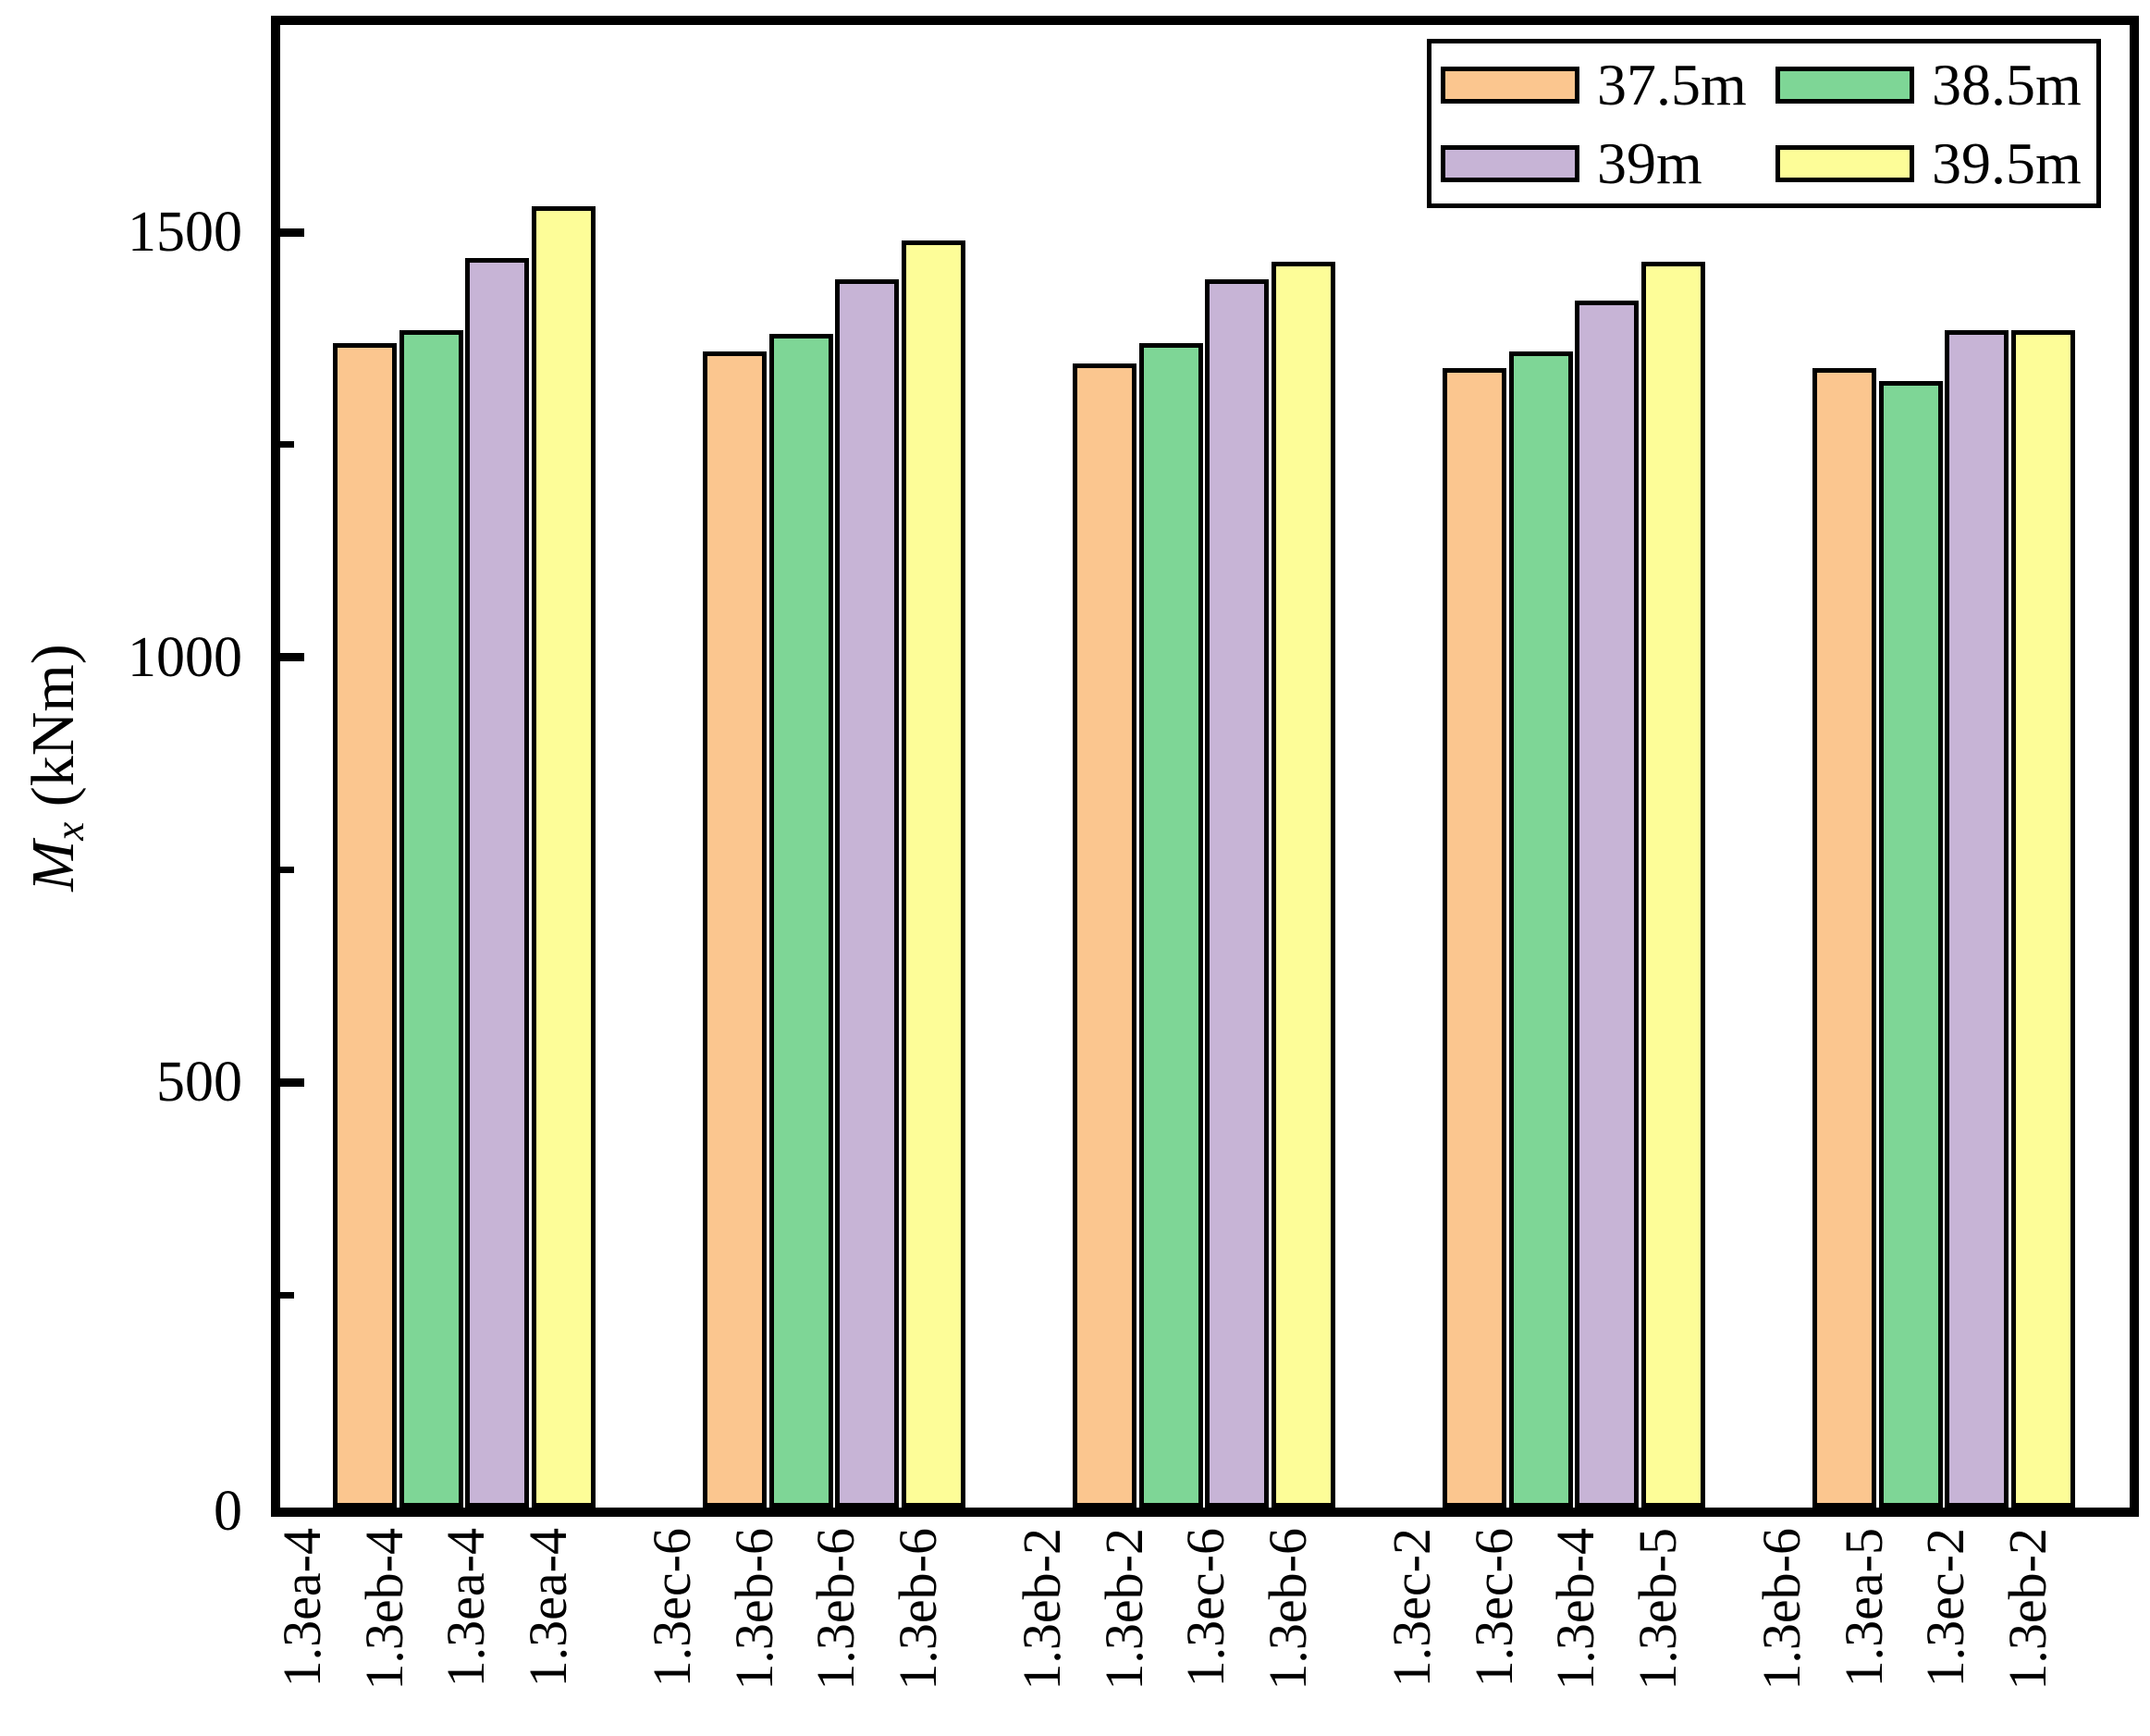 This screenshot has height=1736, width=2150. What do you see at coordinates (1494, 1608) in the screenshot?
I see `x-tick-label-g4-2: 1.3ec-6` at bounding box center [1494, 1608].